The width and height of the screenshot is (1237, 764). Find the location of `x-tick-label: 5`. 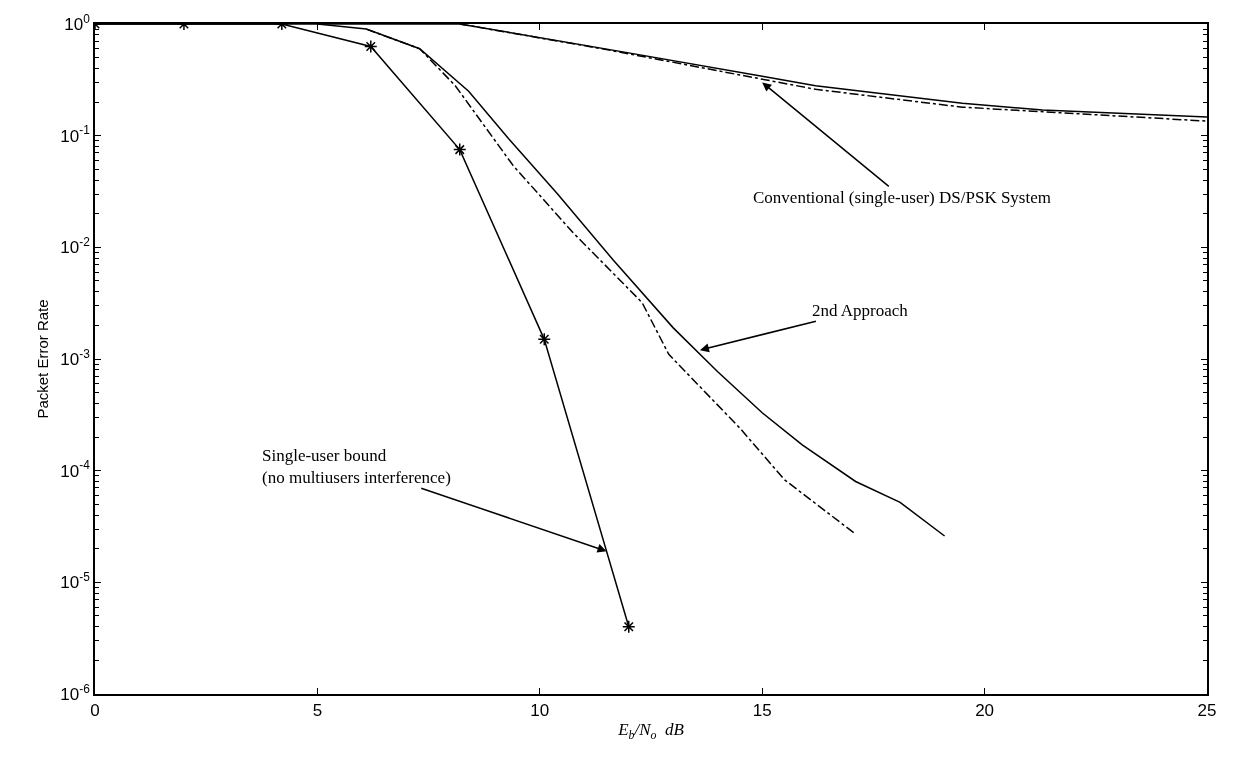

x-tick-label: 5 is located at coordinates (317, 711).